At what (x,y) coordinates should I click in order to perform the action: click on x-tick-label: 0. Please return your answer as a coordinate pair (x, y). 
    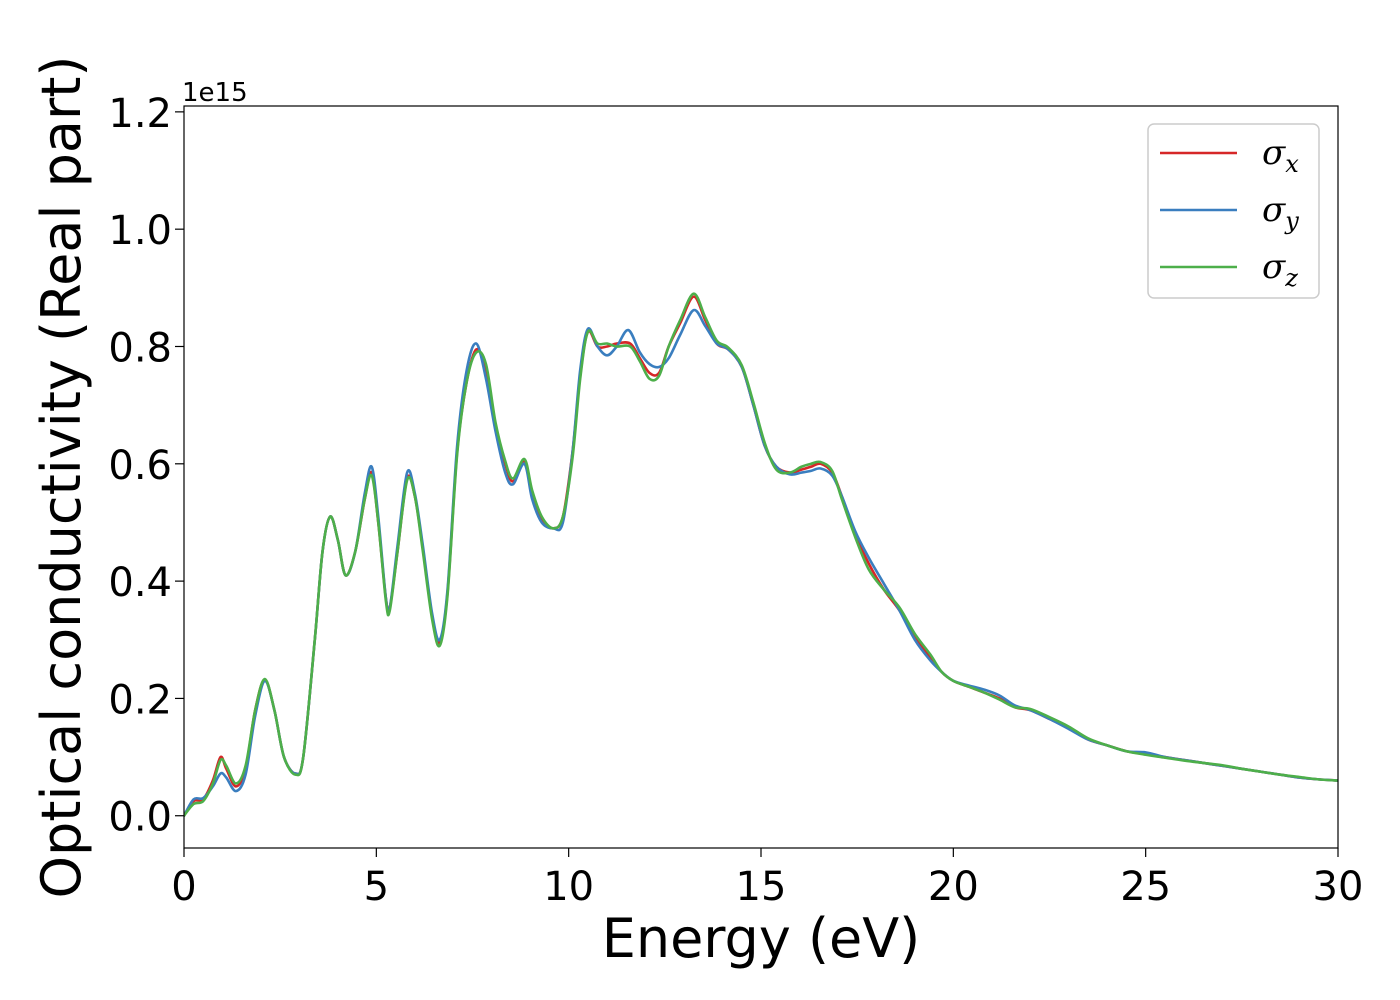
    Looking at the image, I should click on (183, 887).